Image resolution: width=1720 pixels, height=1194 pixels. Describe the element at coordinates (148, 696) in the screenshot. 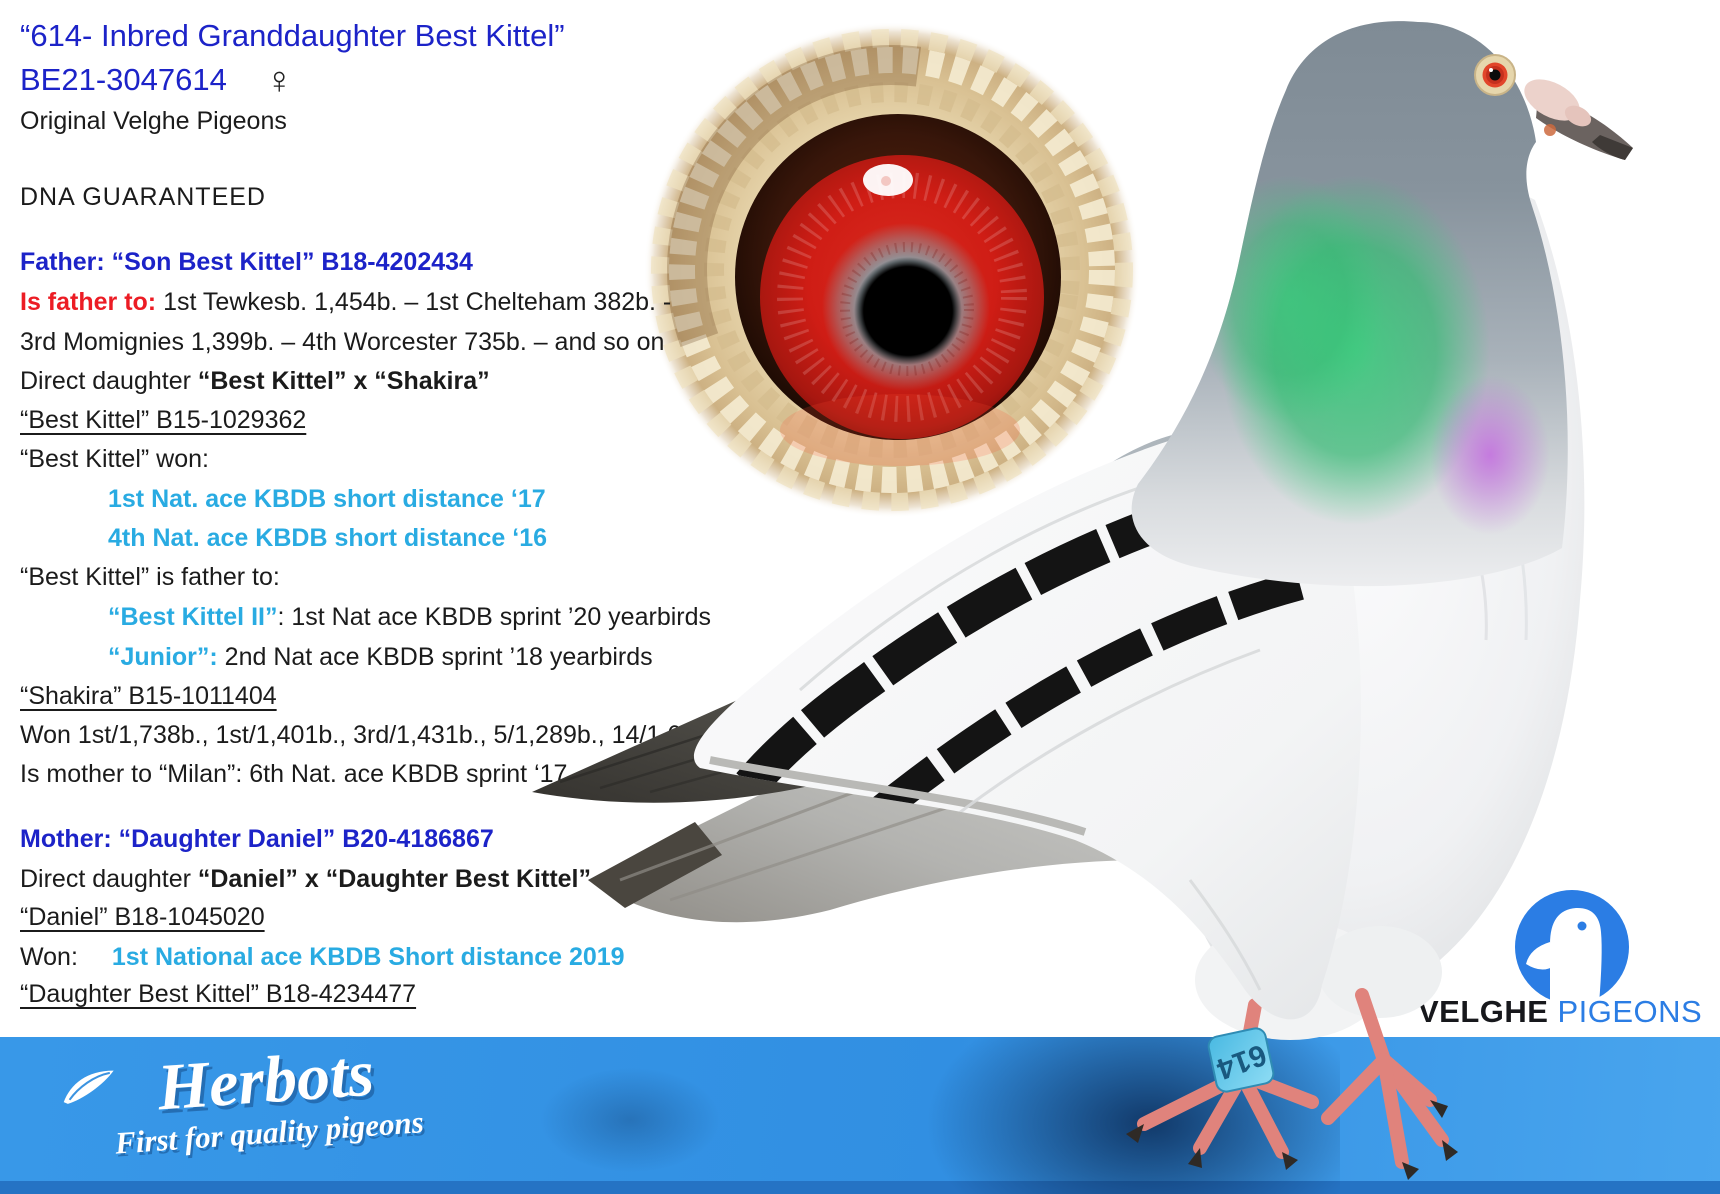

I see `shakira-ring-line: “Shakira” B15-1011404` at that location.